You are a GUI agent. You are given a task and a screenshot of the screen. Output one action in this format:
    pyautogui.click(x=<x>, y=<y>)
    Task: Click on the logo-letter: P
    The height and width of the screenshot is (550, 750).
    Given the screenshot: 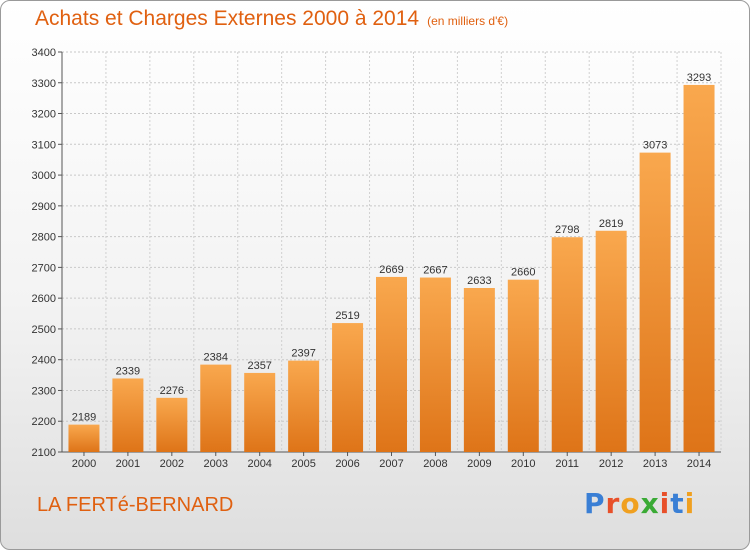 What is the action you would take?
    pyautogui.click(x=595, y=503)
    